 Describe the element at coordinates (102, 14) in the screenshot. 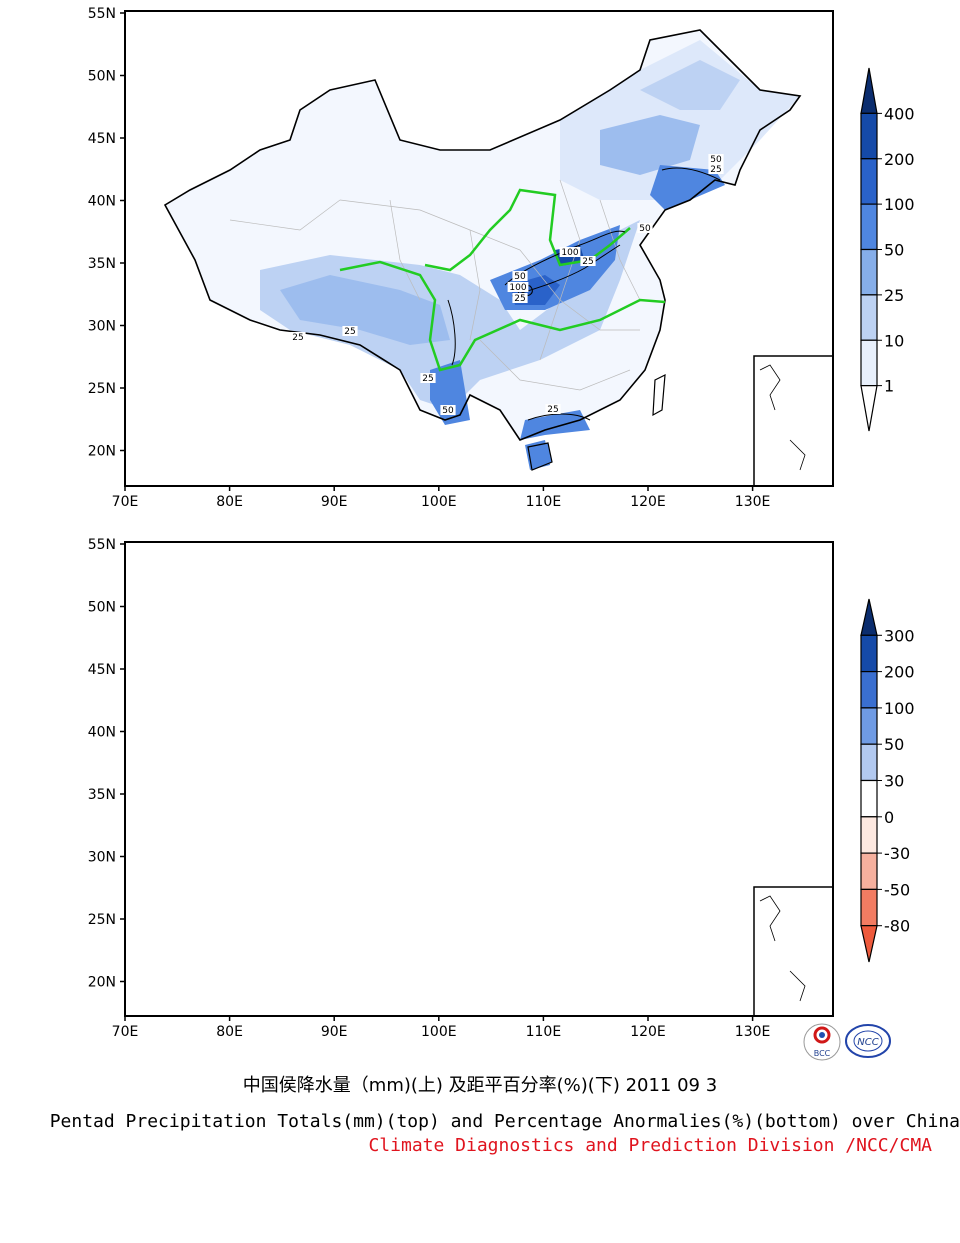

I see `lat-tick-label: 55N` at that location.